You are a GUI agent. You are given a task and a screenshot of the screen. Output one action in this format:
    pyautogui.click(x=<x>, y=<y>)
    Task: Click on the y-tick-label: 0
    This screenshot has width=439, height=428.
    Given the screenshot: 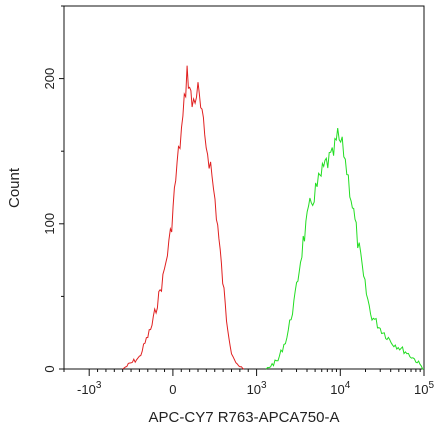 What is the action you would take?
    pyautogui.click(x=49, y=368)
    